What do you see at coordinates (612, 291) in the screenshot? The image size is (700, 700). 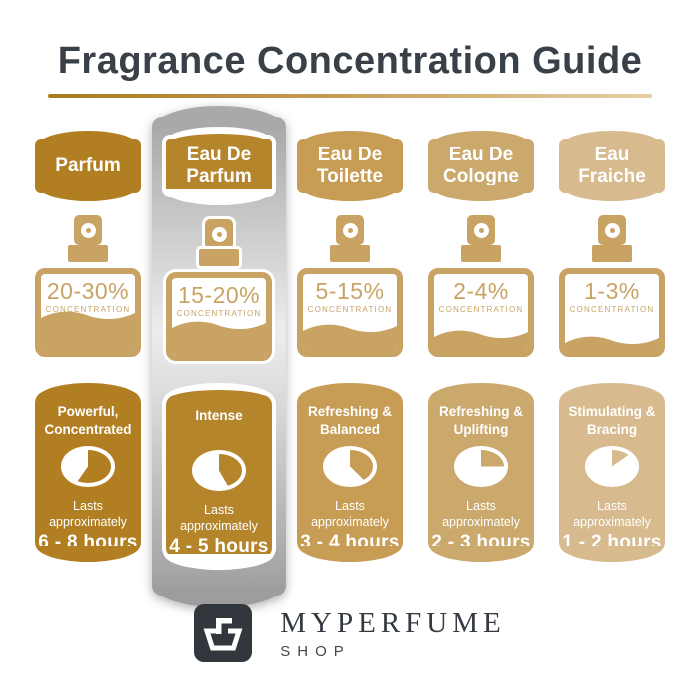 I see `concentration-range: 1-3%` at bounding box center [612, 291].